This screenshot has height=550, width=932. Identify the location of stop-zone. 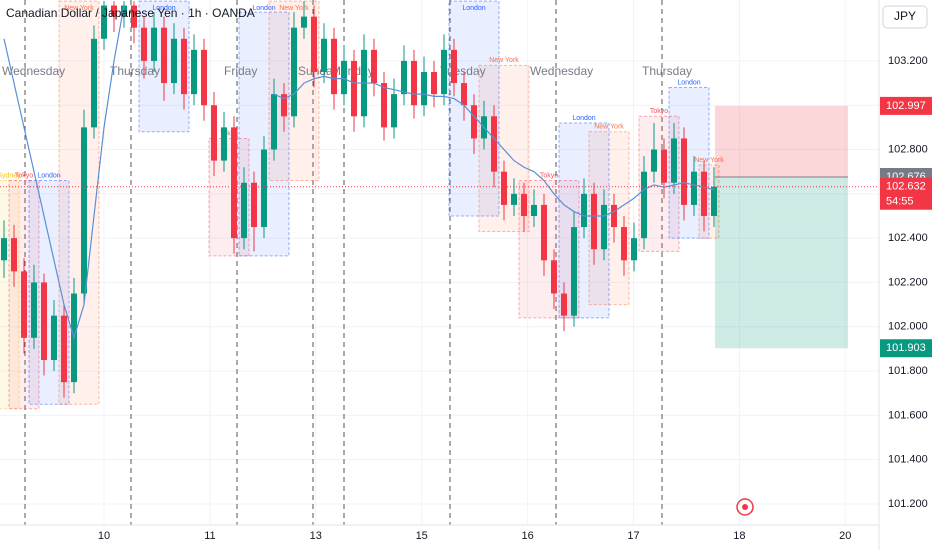
(781, 141).